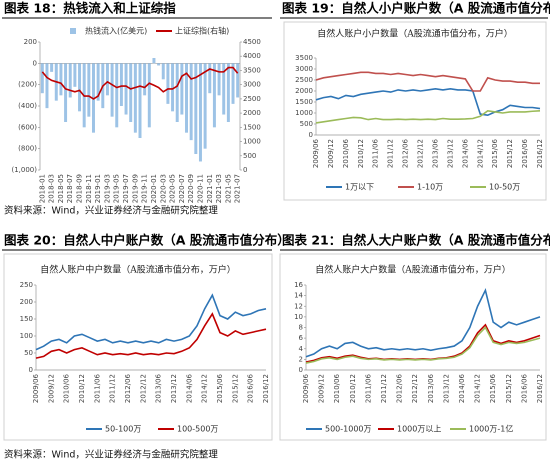  I want to click on y-tick-label: 500, so click(306, 124).